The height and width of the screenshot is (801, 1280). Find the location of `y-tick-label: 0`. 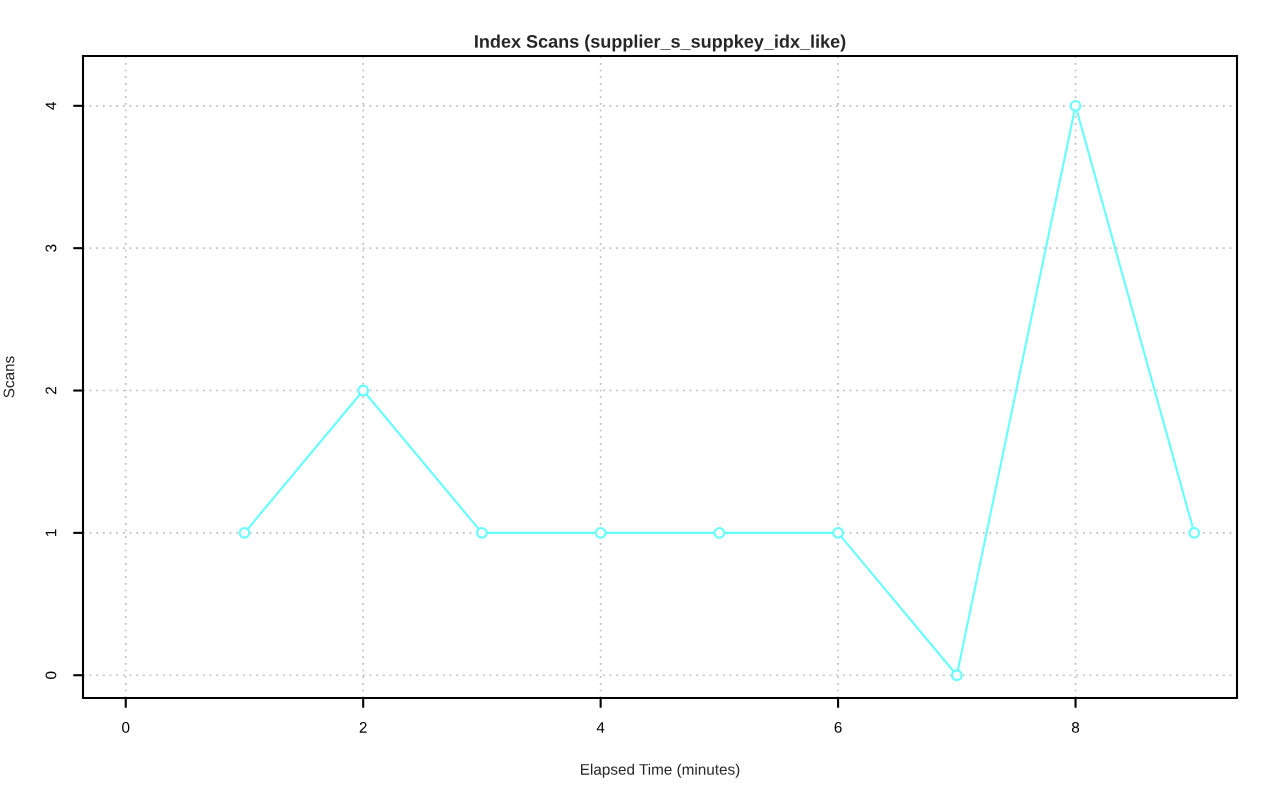

y-tick-label: 0 is located at coordinates (51, 675).